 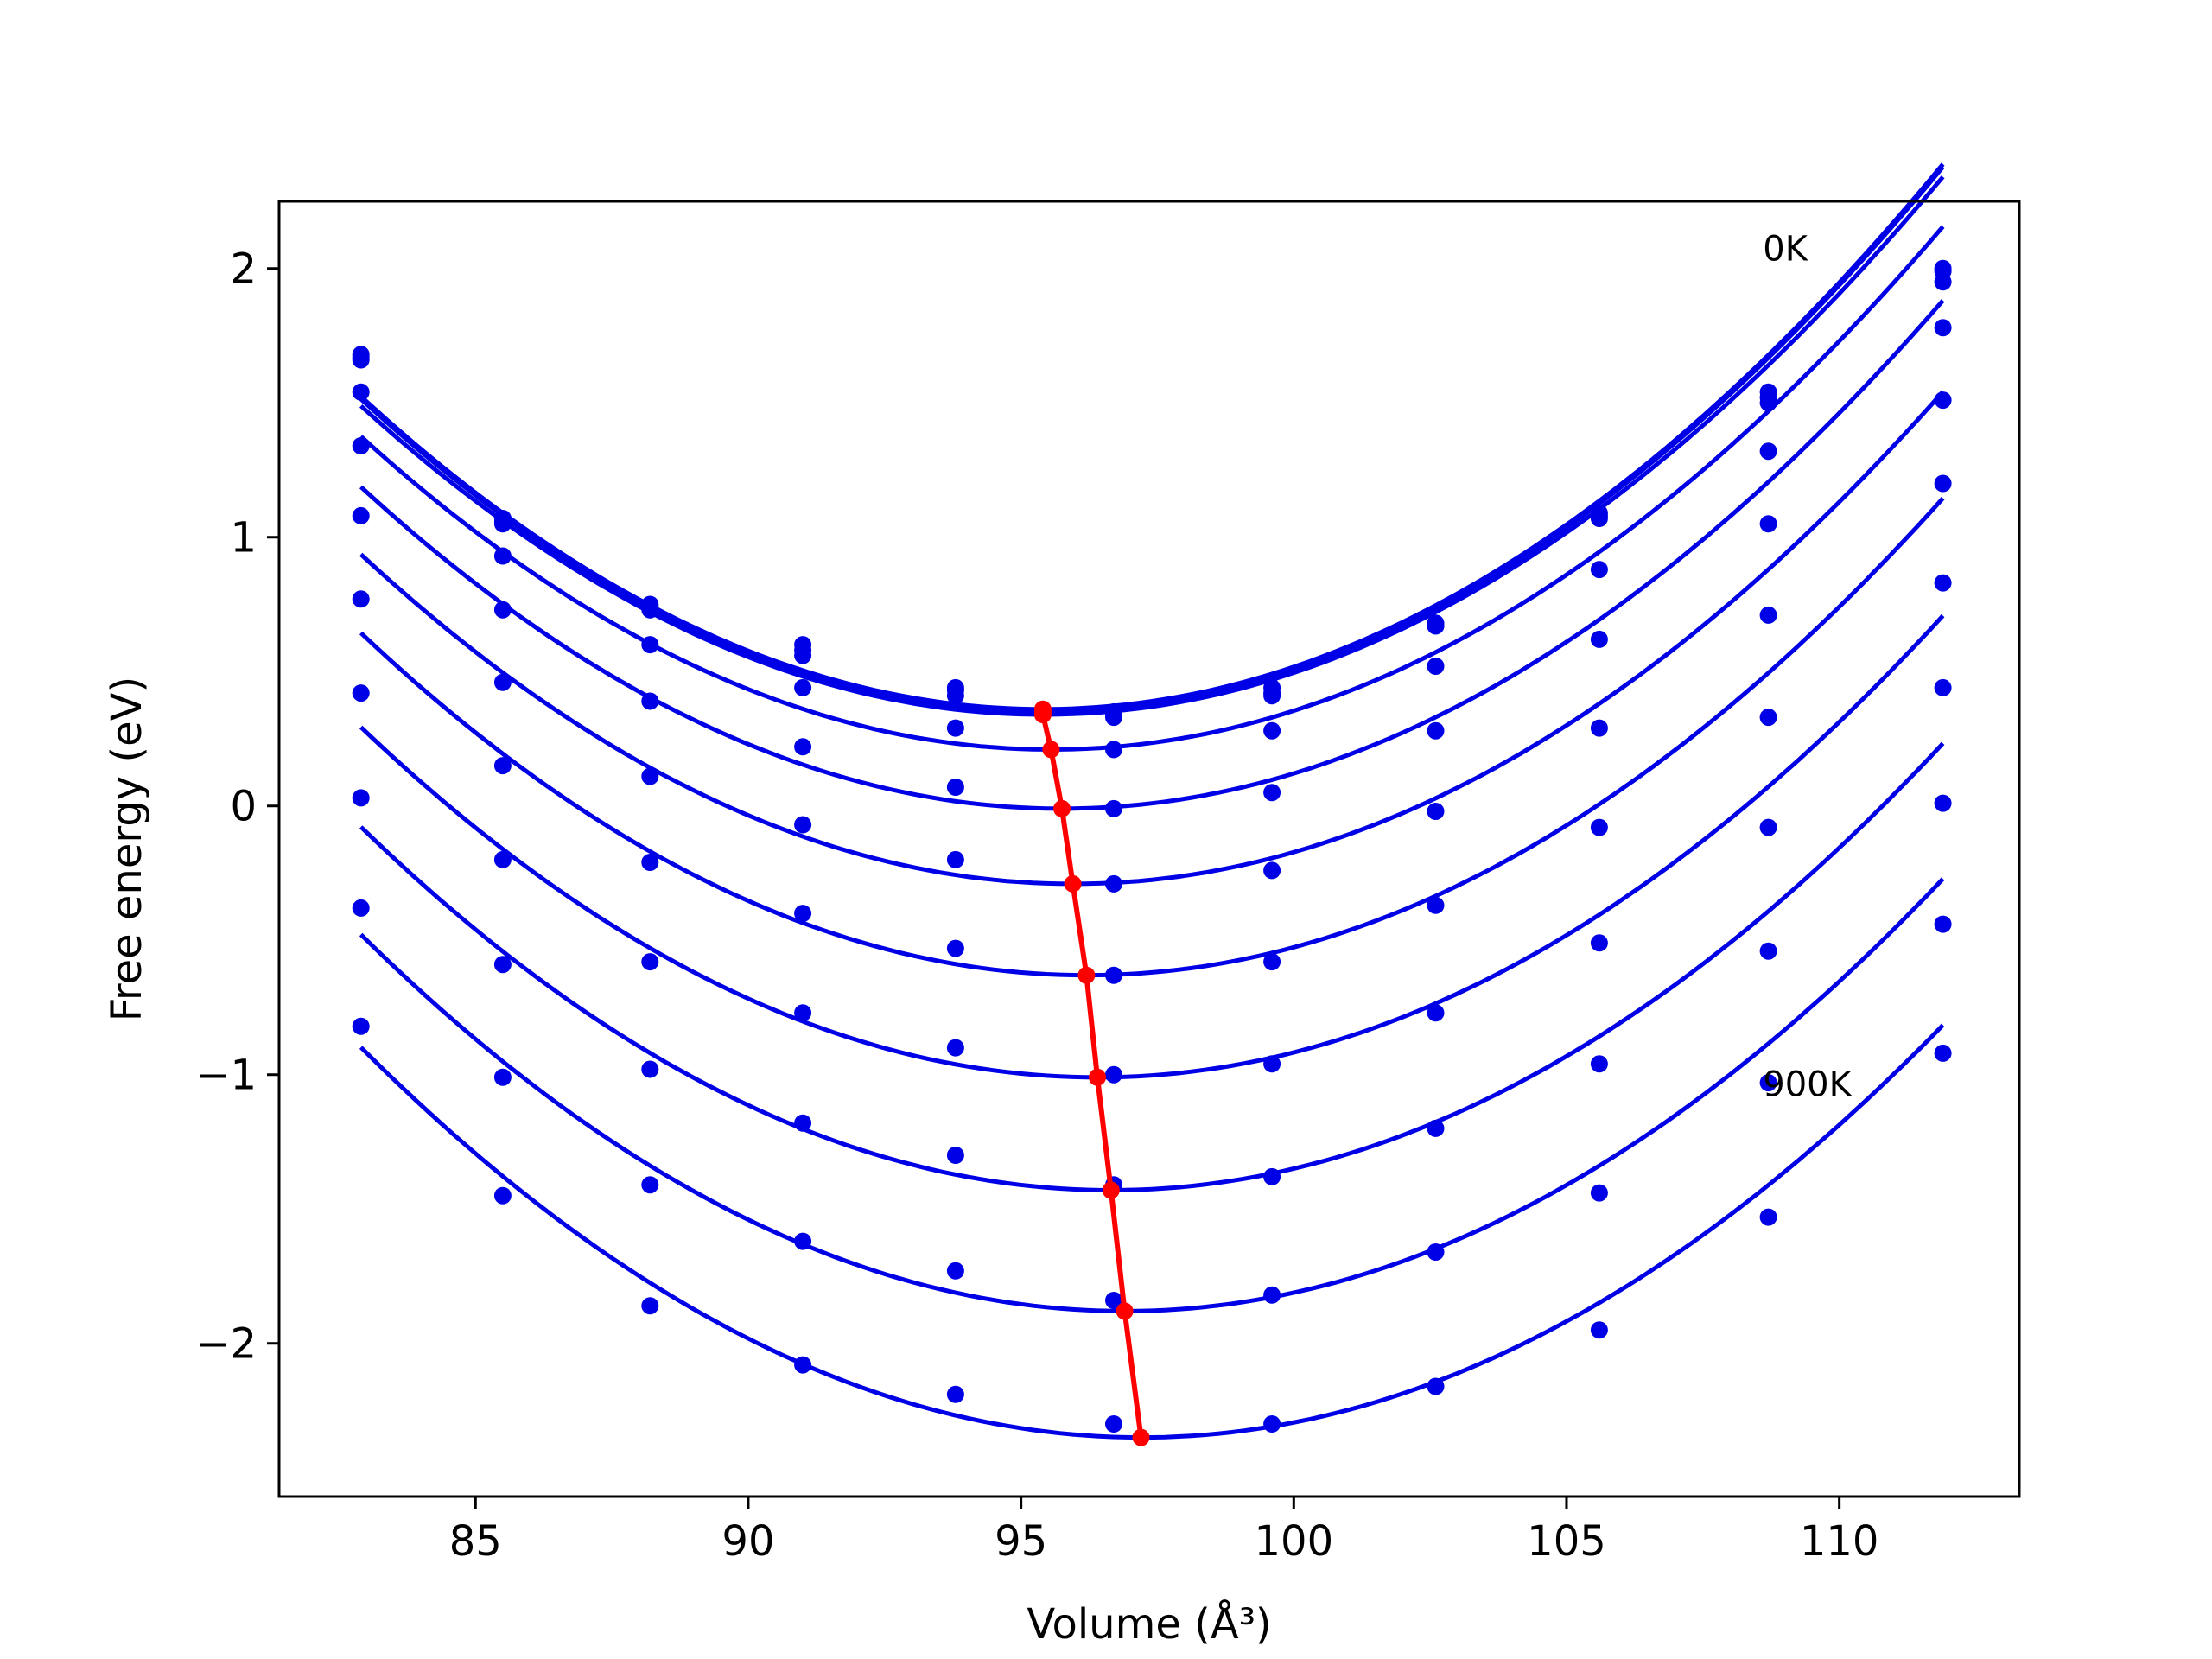 I want to click on annotations: 0K 900K, so click(x=1808, y=666).